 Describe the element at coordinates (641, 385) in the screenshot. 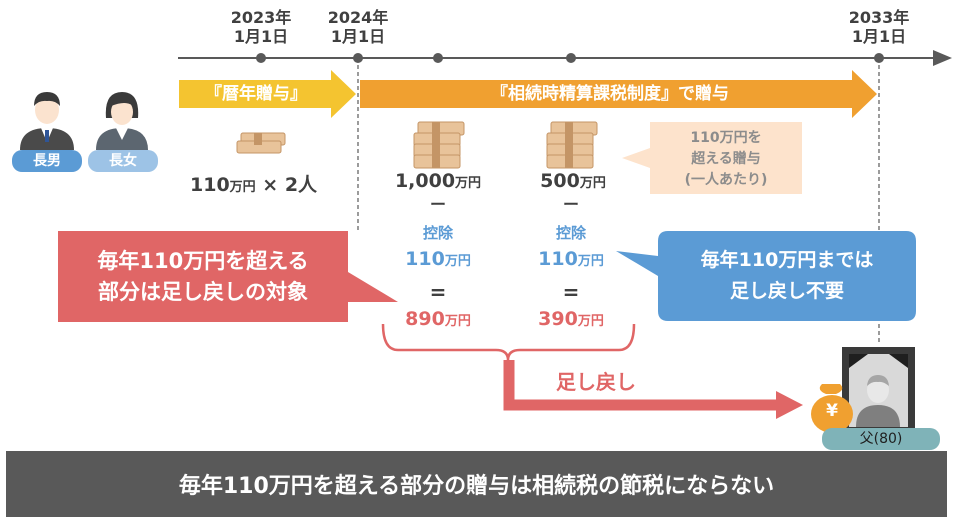

I see `addback-arrow-line` at that location.